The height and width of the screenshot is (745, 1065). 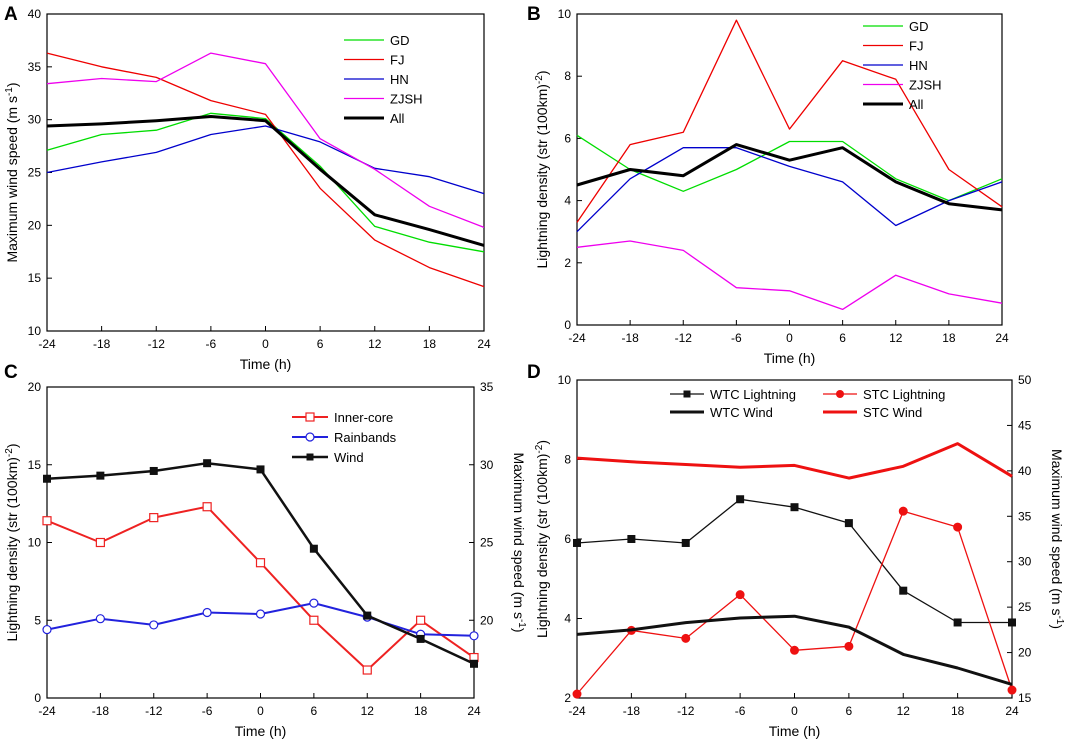 What do you see at coordinates (958, 711) in the screenshot?
I see `panel-d-xtick-label: 18` at bounding box center [958, 711].